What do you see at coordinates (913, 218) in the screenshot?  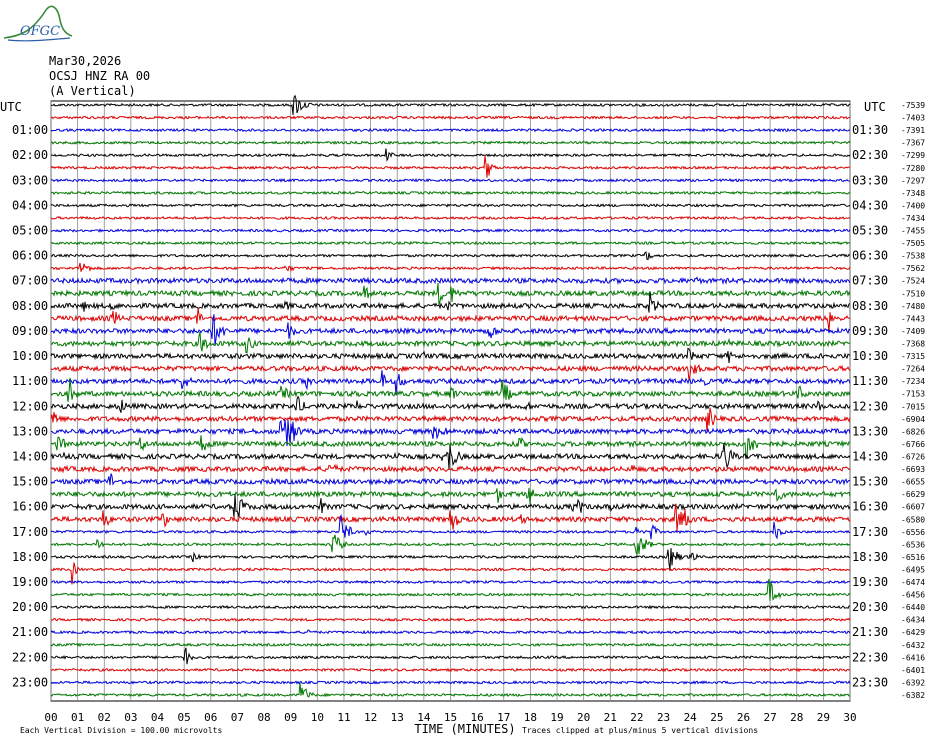 I see `trace-offset-label: -7434` at bounding box center [913, 218].